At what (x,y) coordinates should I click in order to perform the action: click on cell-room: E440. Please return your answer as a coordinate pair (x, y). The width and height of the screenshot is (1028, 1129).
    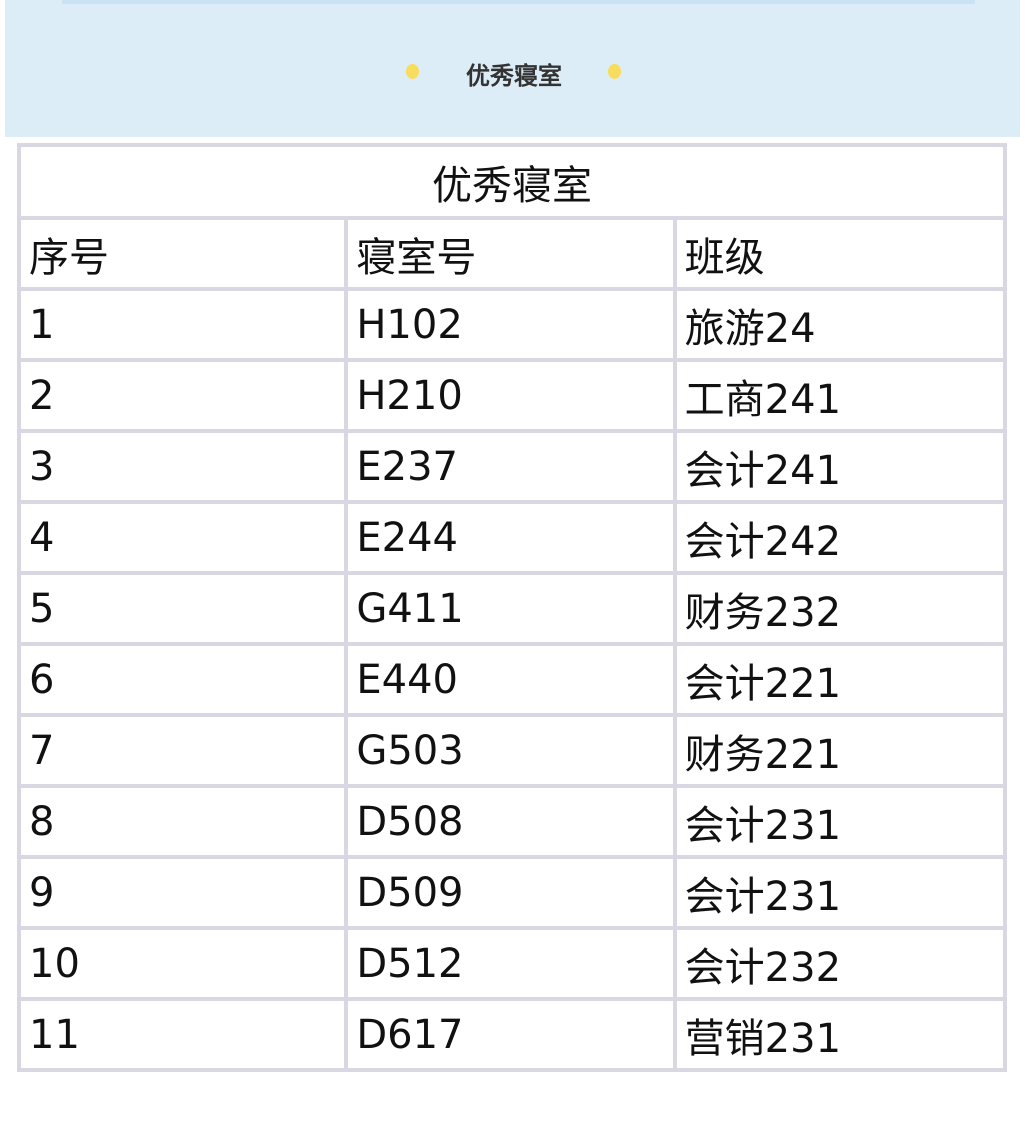
    Looking at the image, I should click on (510, 679).